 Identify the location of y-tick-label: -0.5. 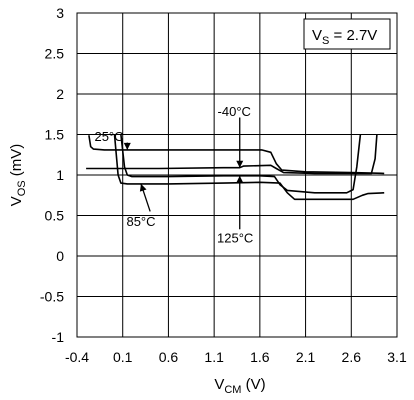
(52, 297).